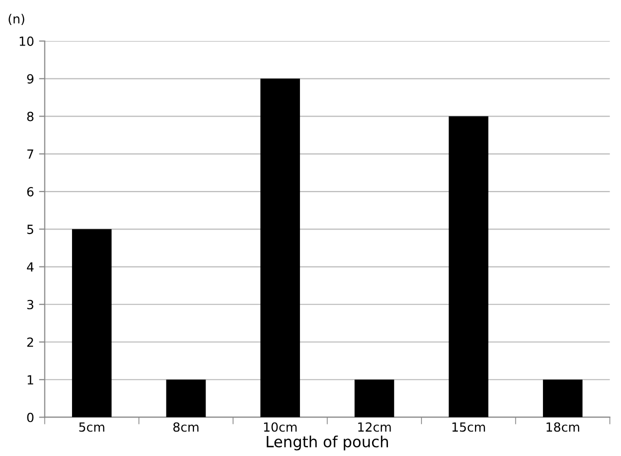 Image resolution: width=621 pixels, height=456 pixels. Describe the element at coordinates (30, 79) in the screenshot. I see `y-tick-label: 9` at that location.